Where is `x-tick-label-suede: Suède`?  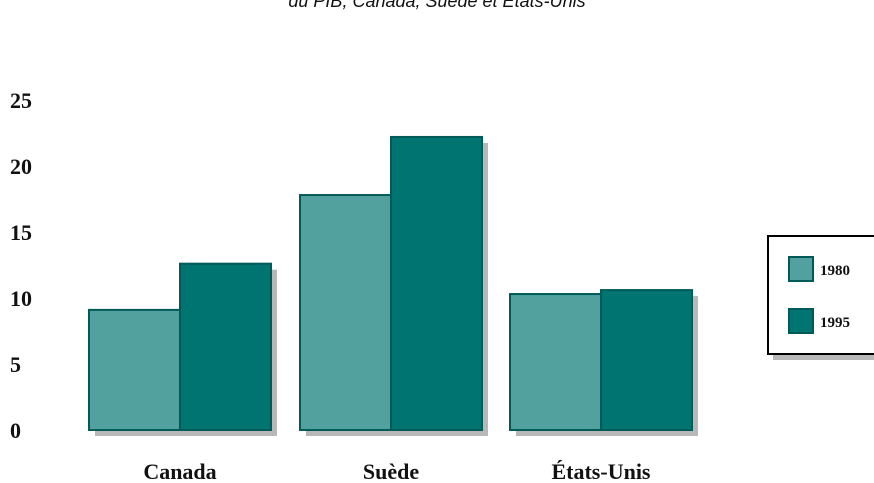
x-tick-label-suede: Suède is located at coordinates (391, 471).